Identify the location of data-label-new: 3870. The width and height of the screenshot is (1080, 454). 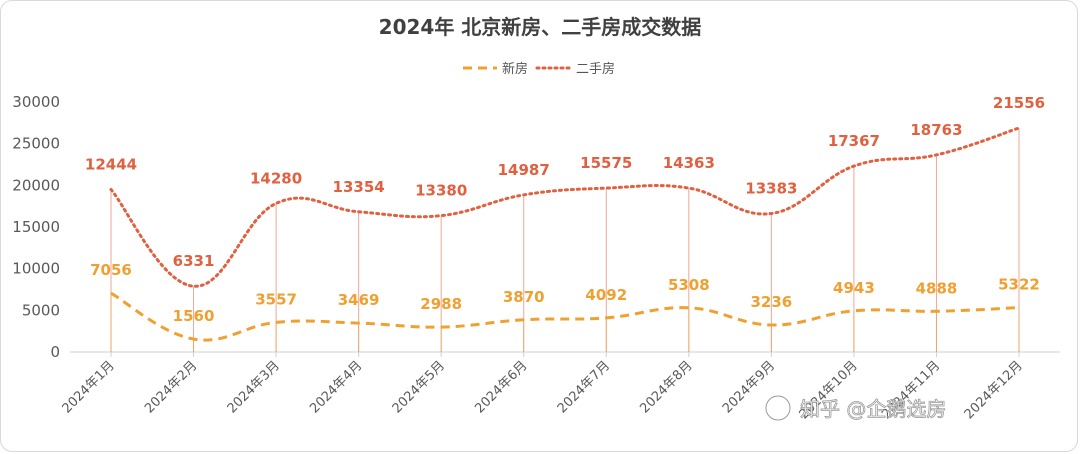
(524, 297).